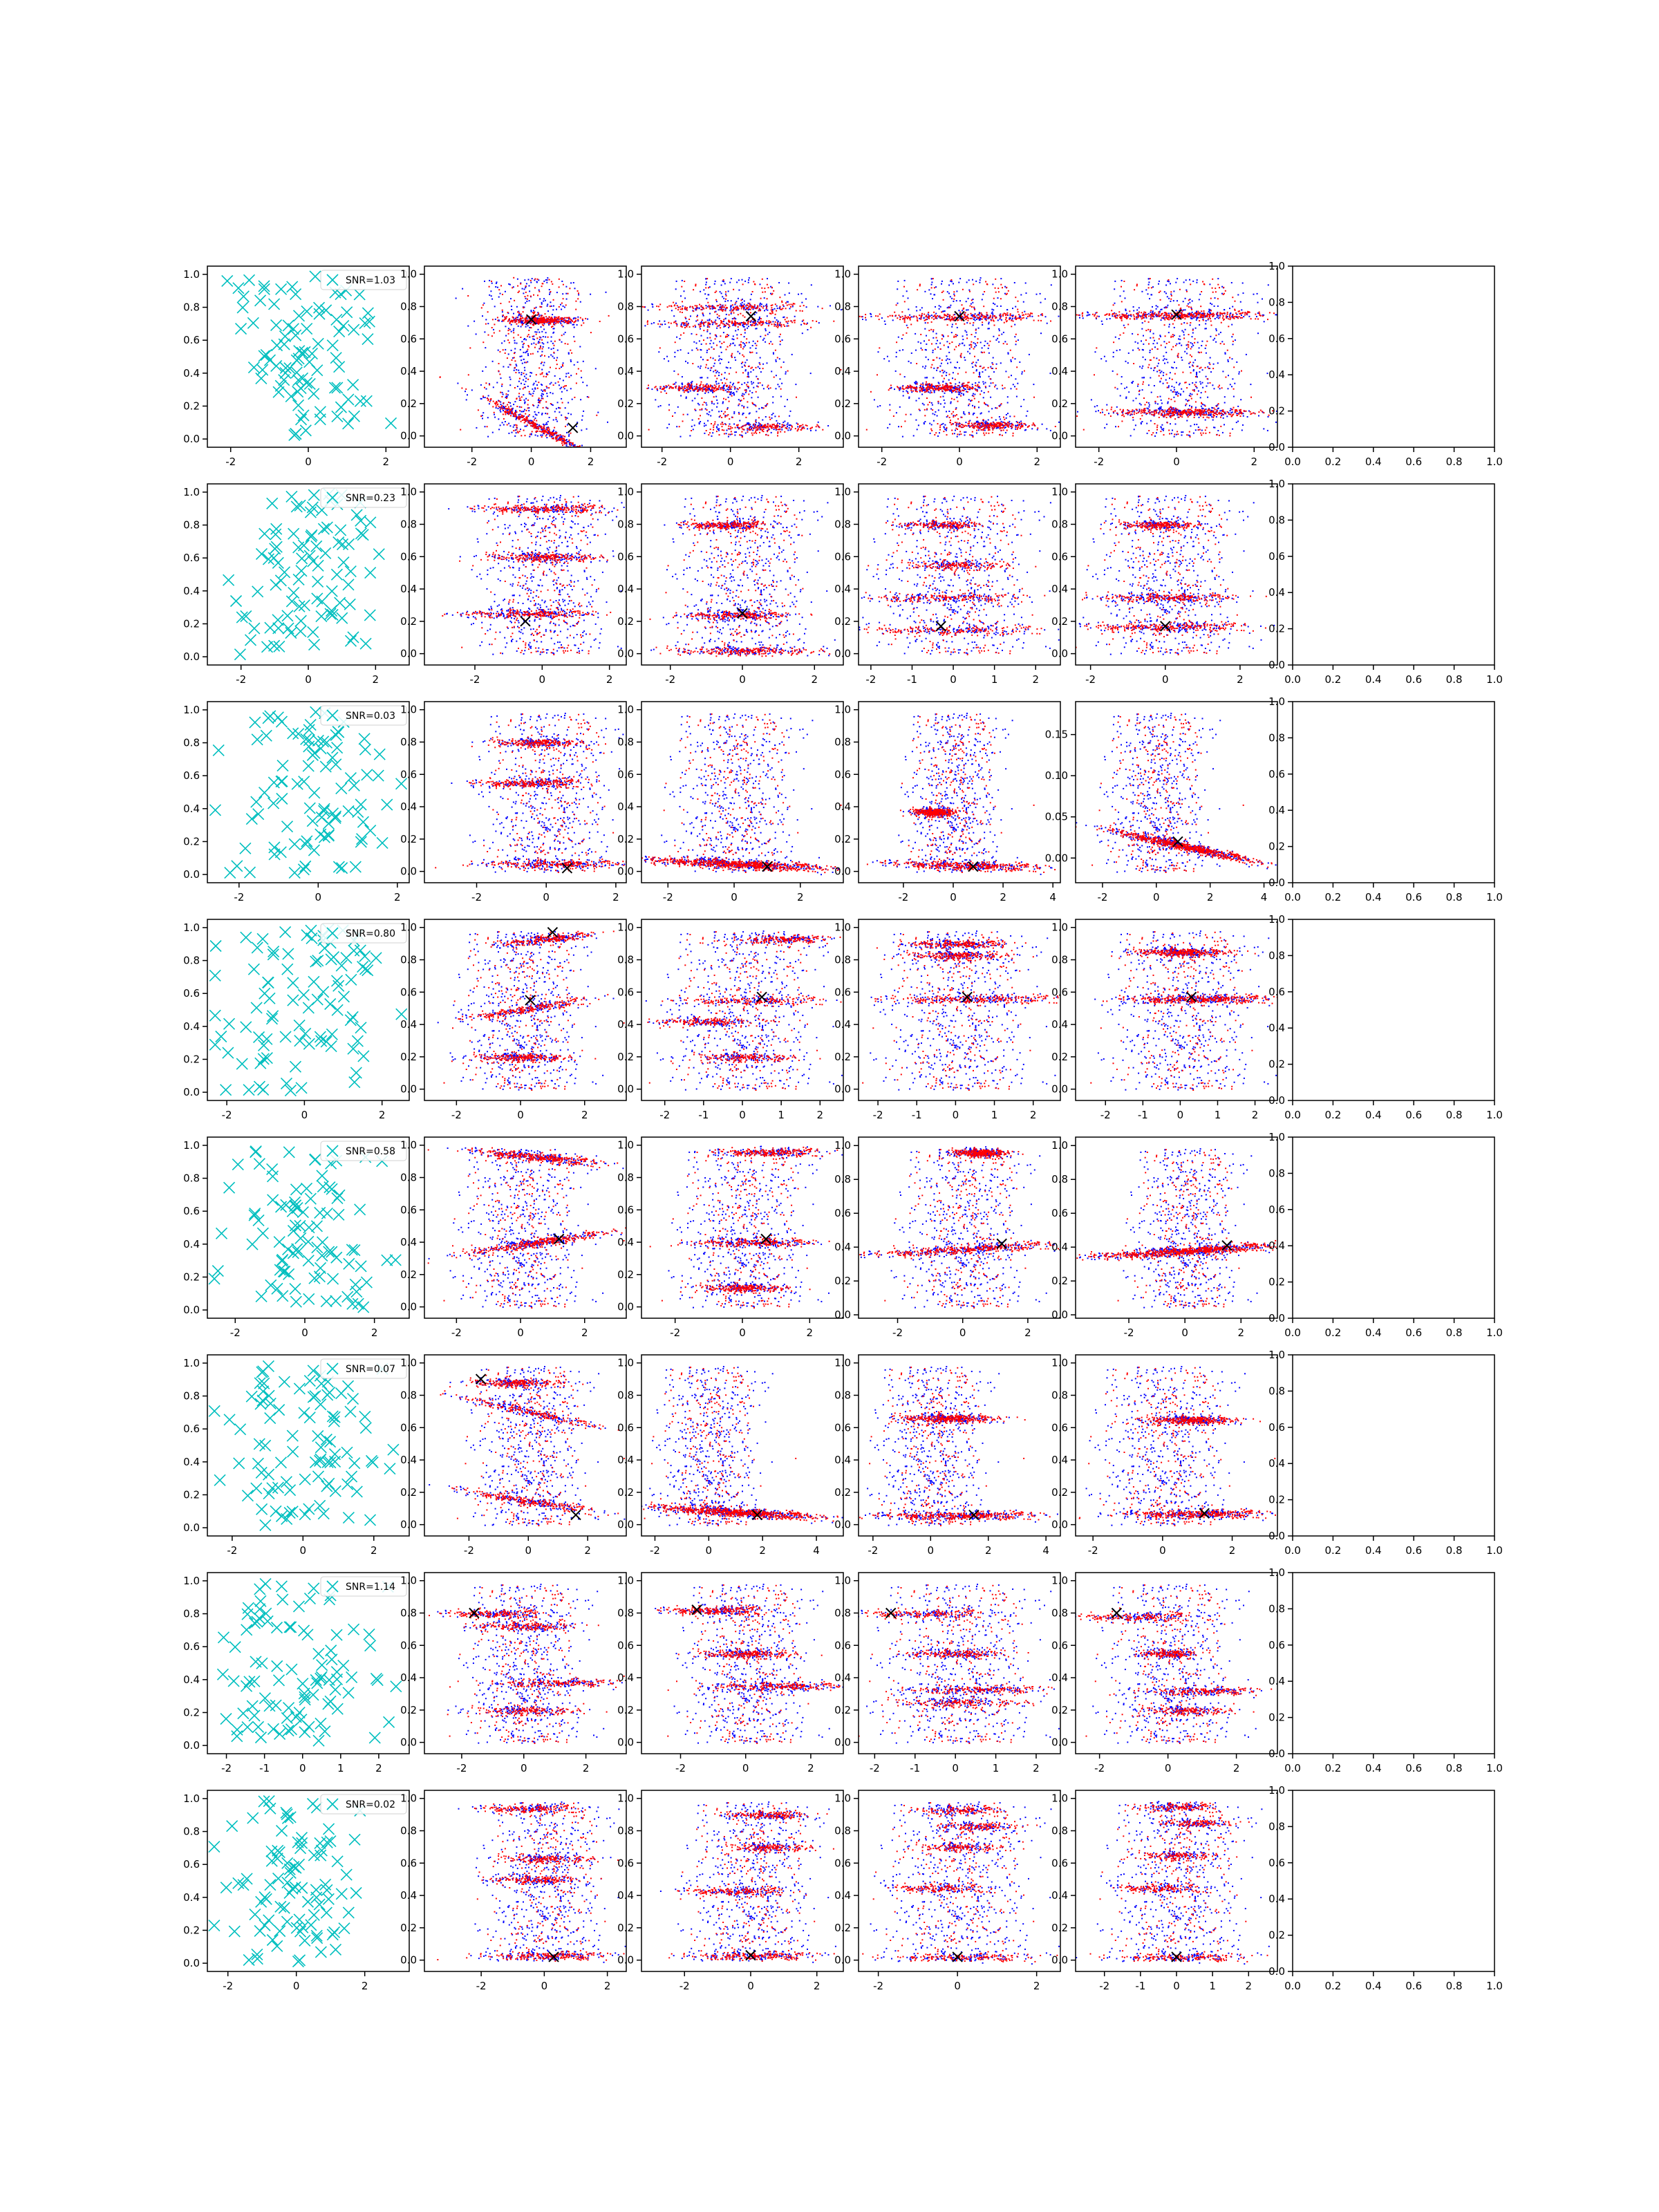 This screenshot has height=2212, width=1659. Describe the element at coordinates (948, 1673) in the screenshot. I see `panel-r7-c4: -2 -1 0 1 2 0.0 0.2 0.4 0.6 0.8 1.0` at that location.